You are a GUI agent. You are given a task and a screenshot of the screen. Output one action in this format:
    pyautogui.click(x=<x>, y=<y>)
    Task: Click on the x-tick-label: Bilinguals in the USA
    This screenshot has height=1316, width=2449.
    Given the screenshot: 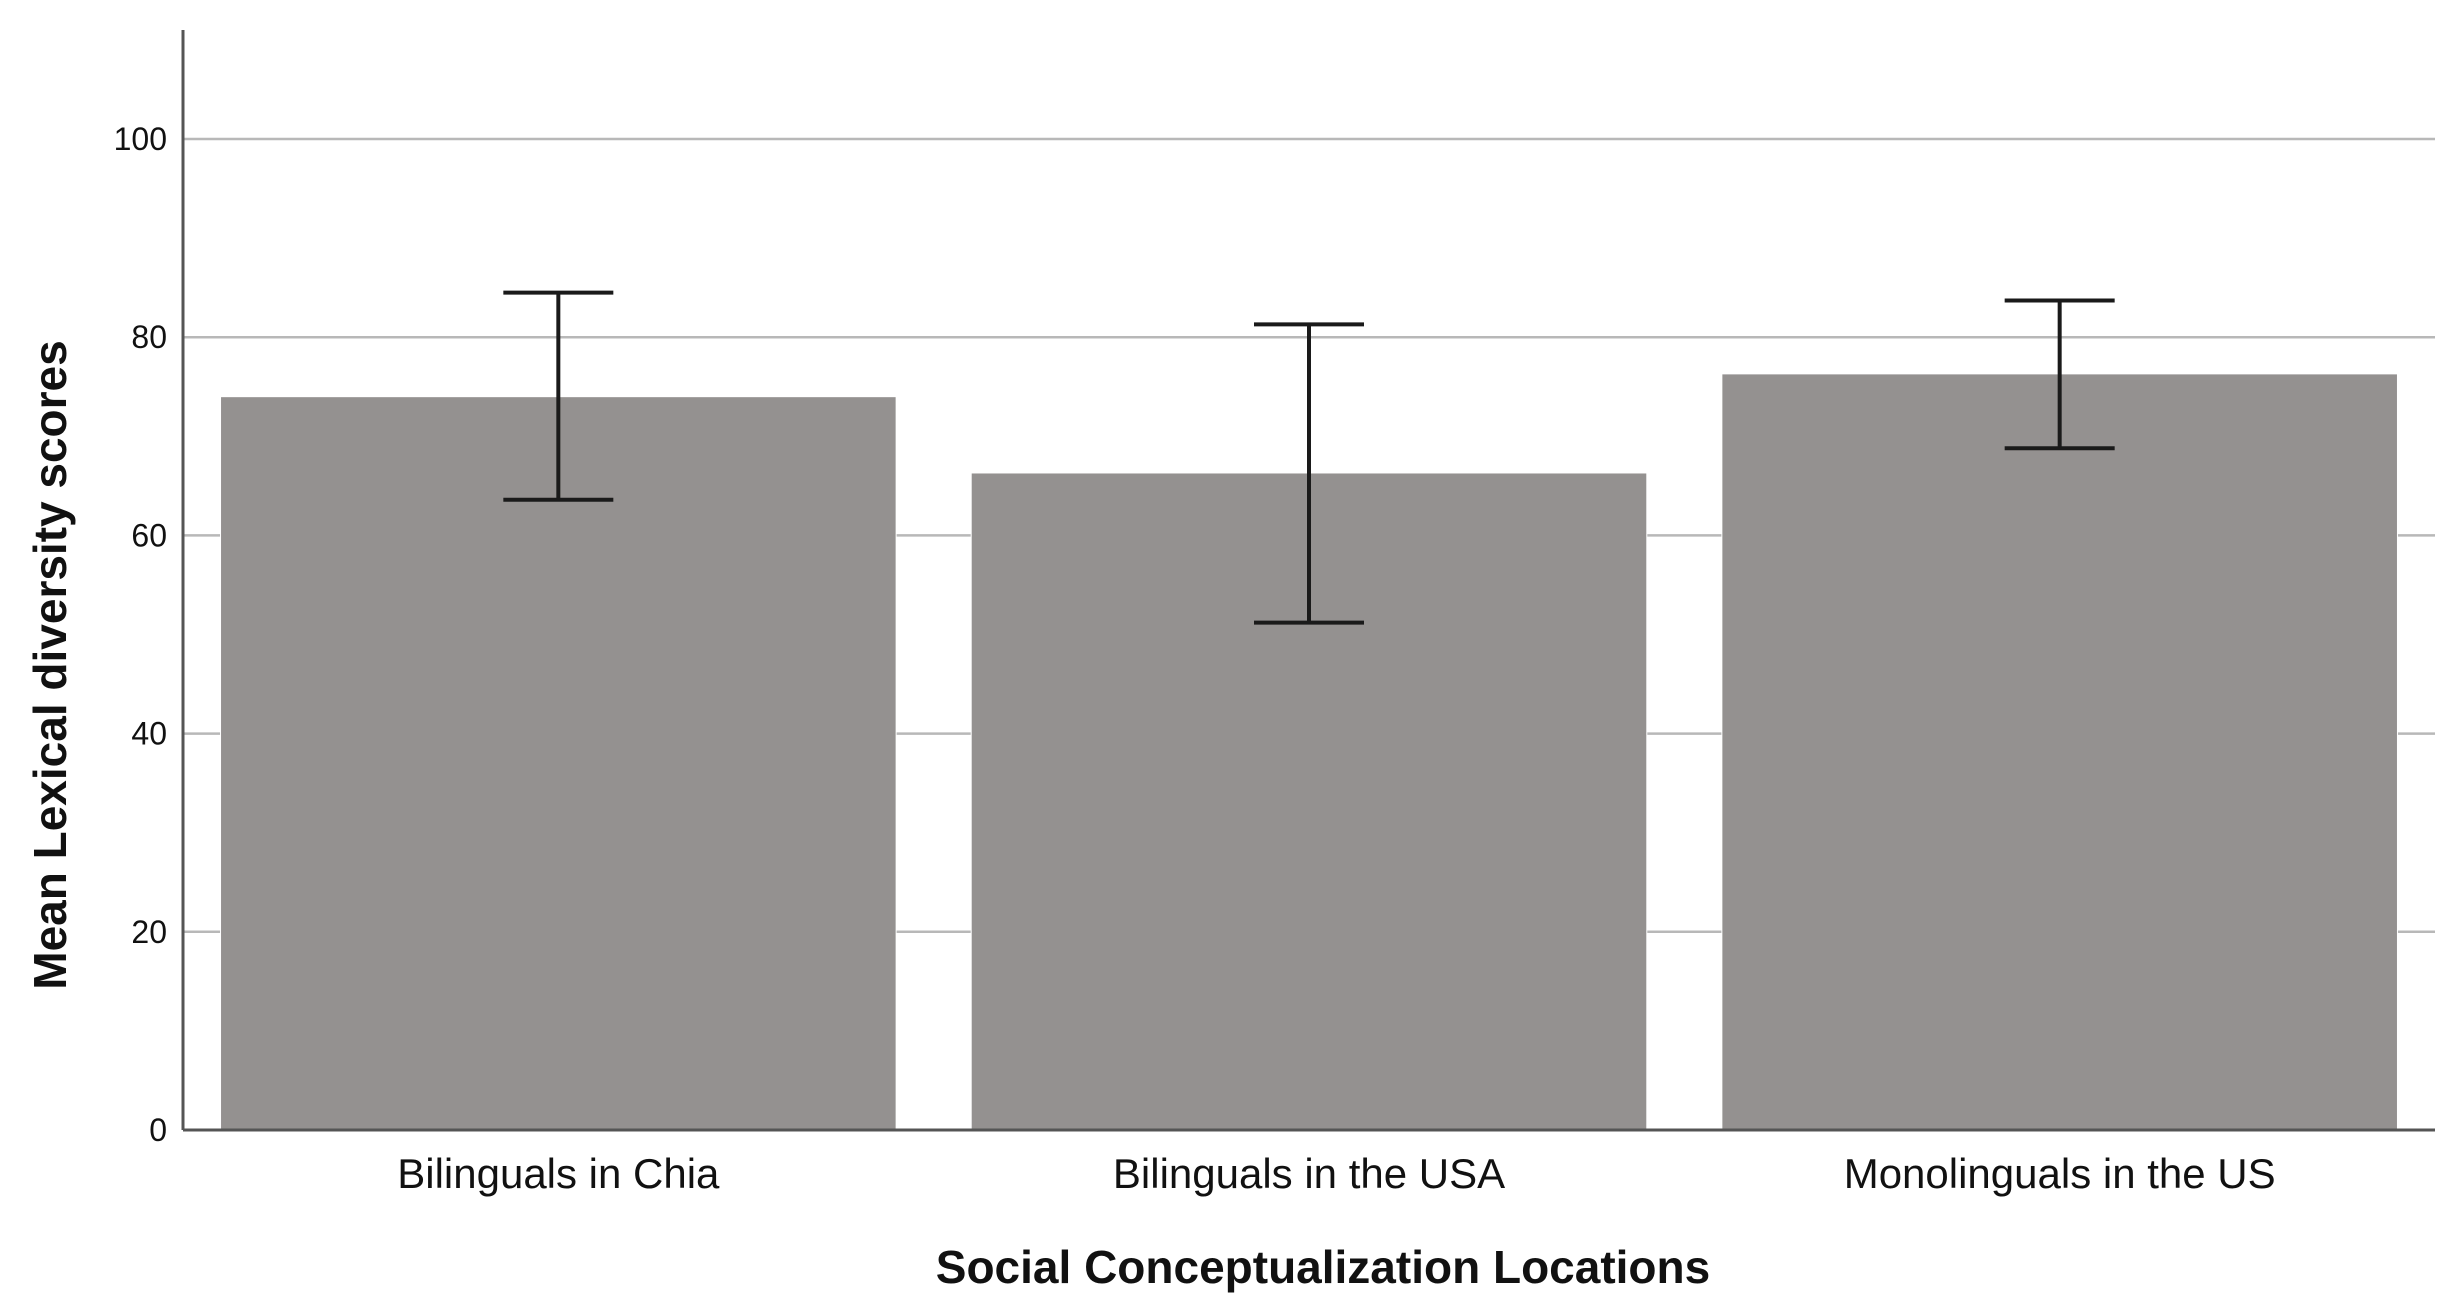 What is the action you would take?
    pyautogui.click(x=1309, y=1173)
    